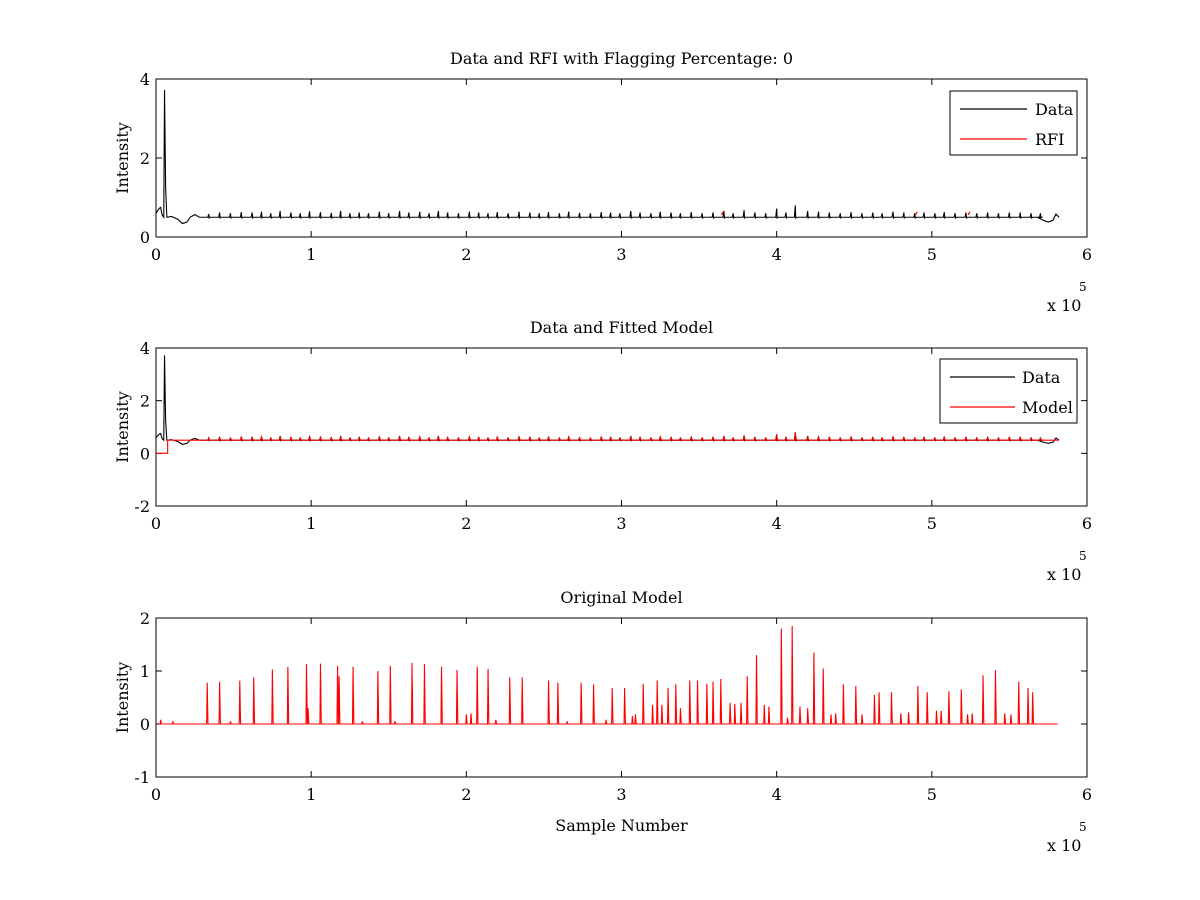 The height and width of the screenshot is (900, 1200). What do you see at coordinates (621, 58) in the screenshot?
I see `chart-title: Data and RFI with Flagging Percentage: 0` at bounding box center [621, 58].